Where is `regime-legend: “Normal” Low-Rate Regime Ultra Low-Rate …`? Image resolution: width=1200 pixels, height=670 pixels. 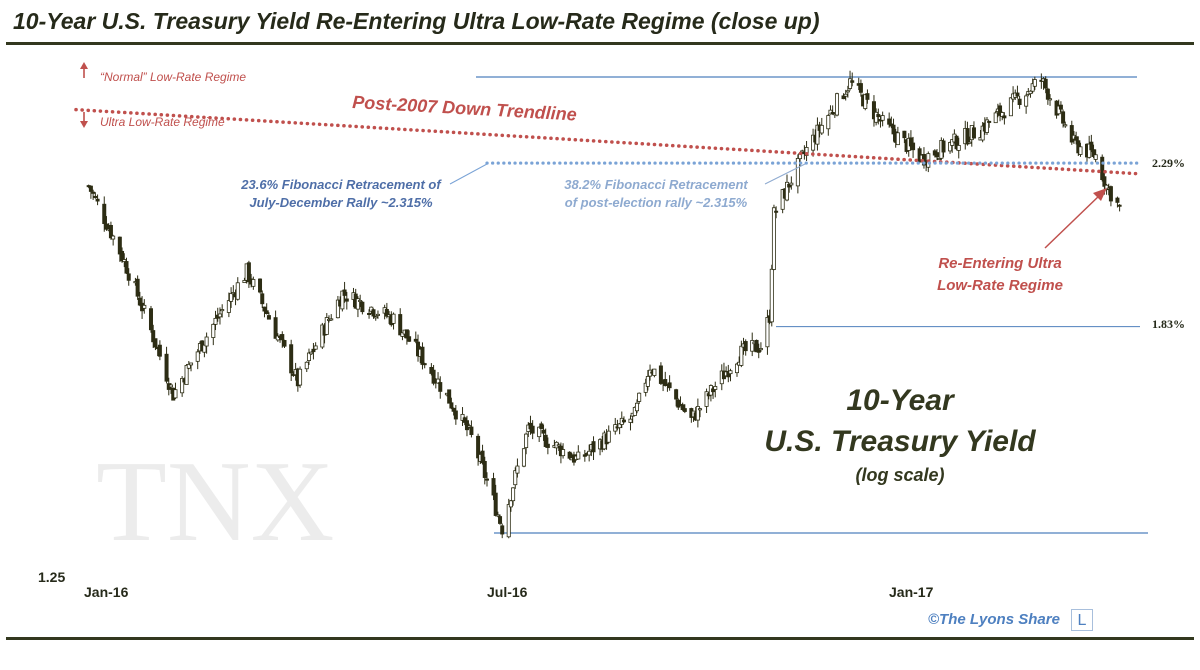
regime-legend: “Normal” Low-Rate Regime Ultra Low-Rate … is located at coordinates (163, 95).